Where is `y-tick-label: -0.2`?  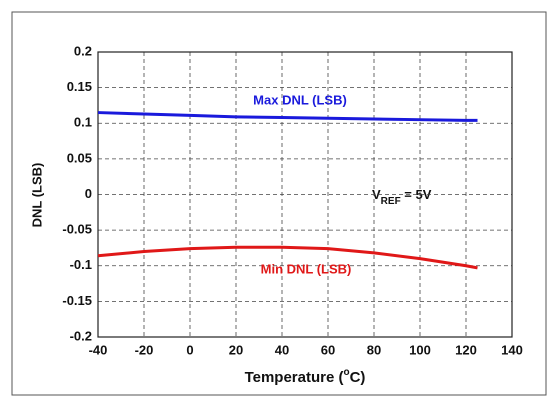 y-tick-label: -0.2 is located at coordinates (81, 335).